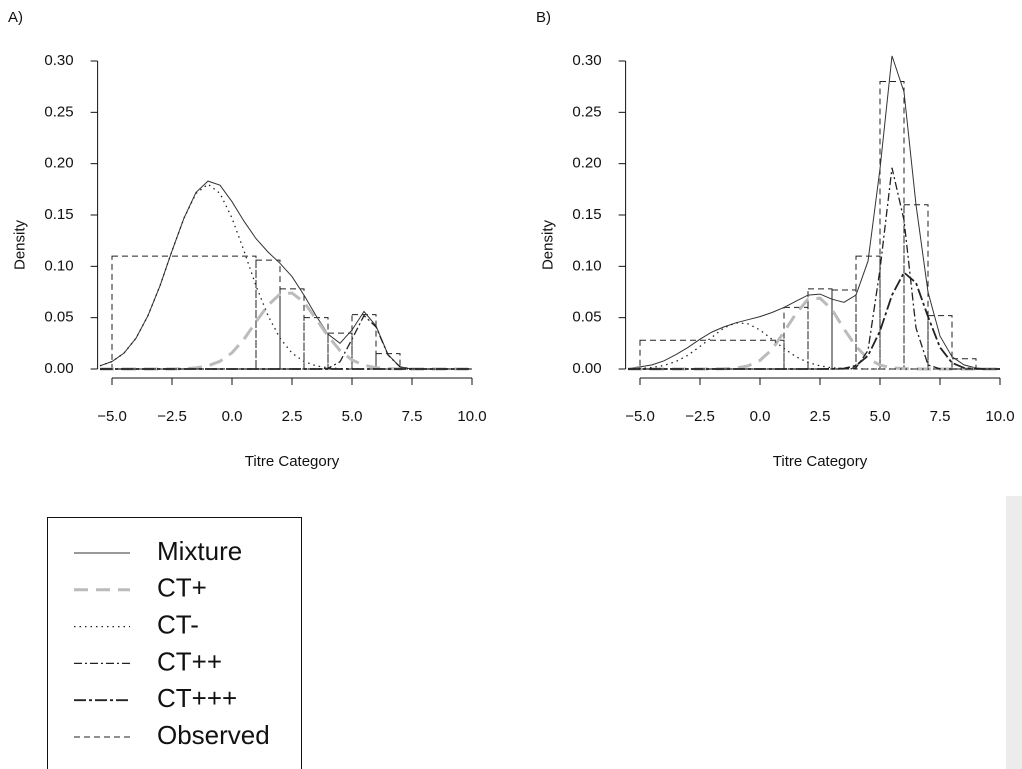 Image resolution: width=1022 pixels, height=769 pixels. I want to click on scrollbar, so click(1014, 632).